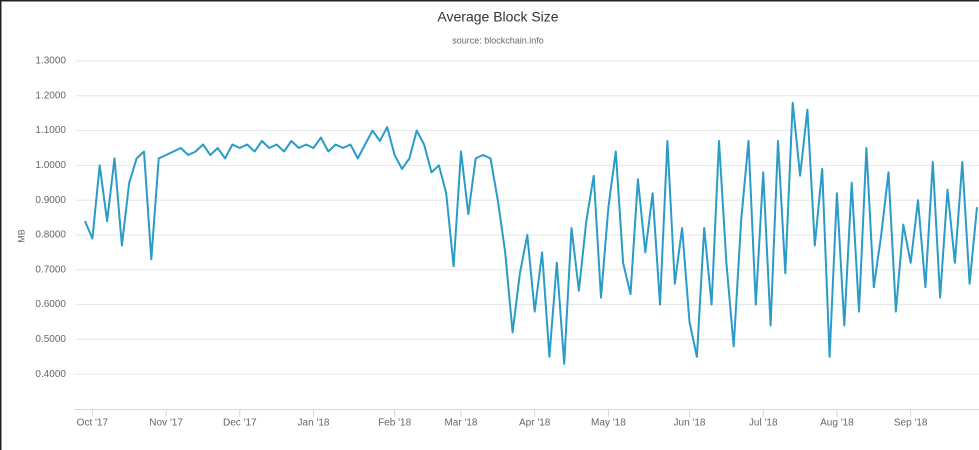 This screenshot has width=979, height=450. I want to click on x-tick-label: Apr '18, so click(535, 423).